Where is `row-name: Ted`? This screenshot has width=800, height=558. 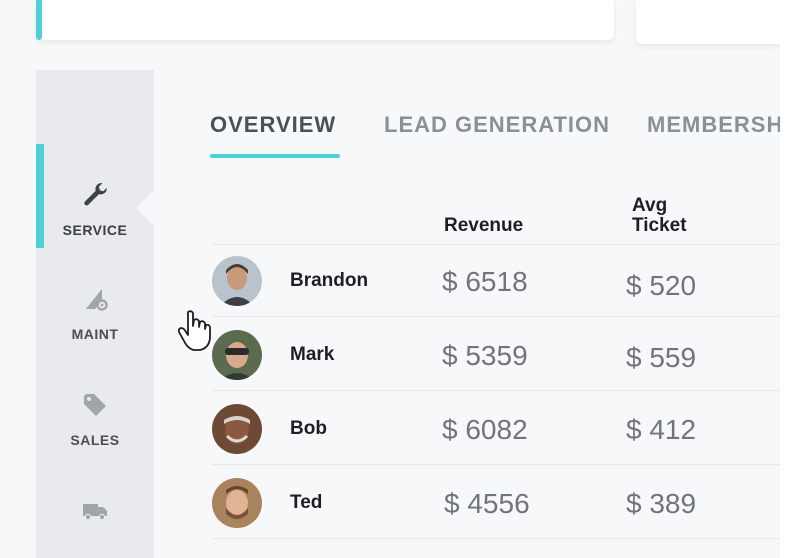 row-name: Ted is located at coordinates (306, 502).